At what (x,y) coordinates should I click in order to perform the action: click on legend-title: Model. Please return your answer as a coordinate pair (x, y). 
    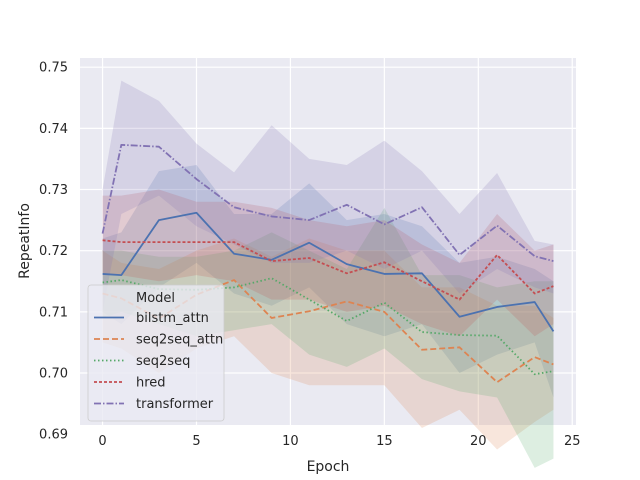
    Looking at the image, I should click on (155, 298).